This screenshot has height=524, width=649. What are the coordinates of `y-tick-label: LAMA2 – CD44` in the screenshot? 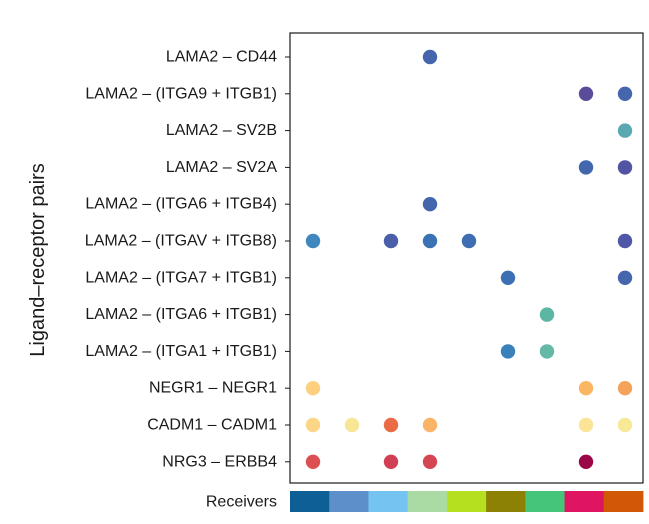 It's located at (221, 57).